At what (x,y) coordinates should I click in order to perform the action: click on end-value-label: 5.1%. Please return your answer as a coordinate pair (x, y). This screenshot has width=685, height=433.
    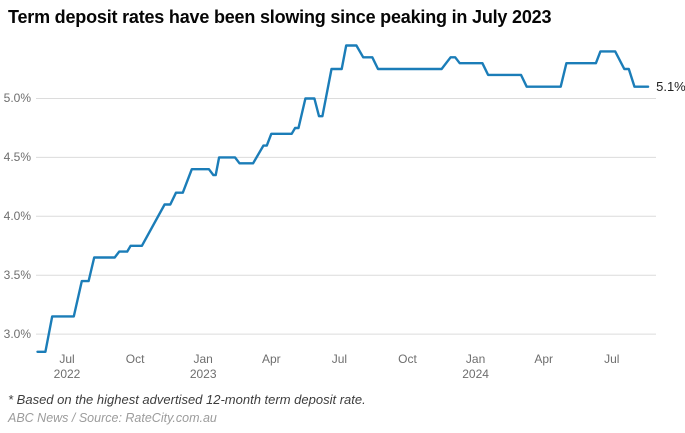
    Looking at the image, I should click on (670, 86).